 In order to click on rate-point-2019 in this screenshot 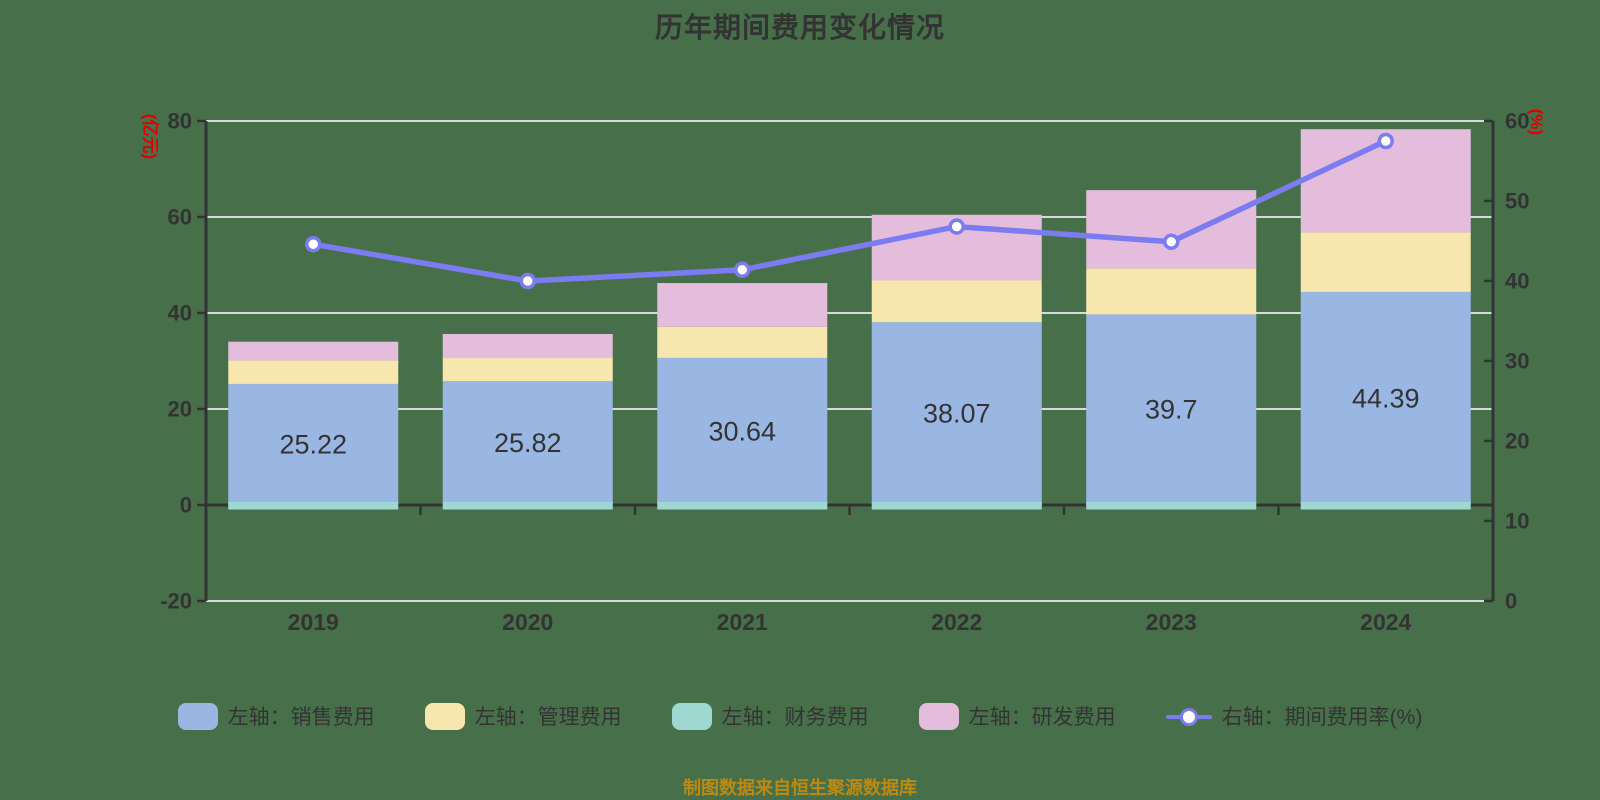, I will do `click(313, 244)`.